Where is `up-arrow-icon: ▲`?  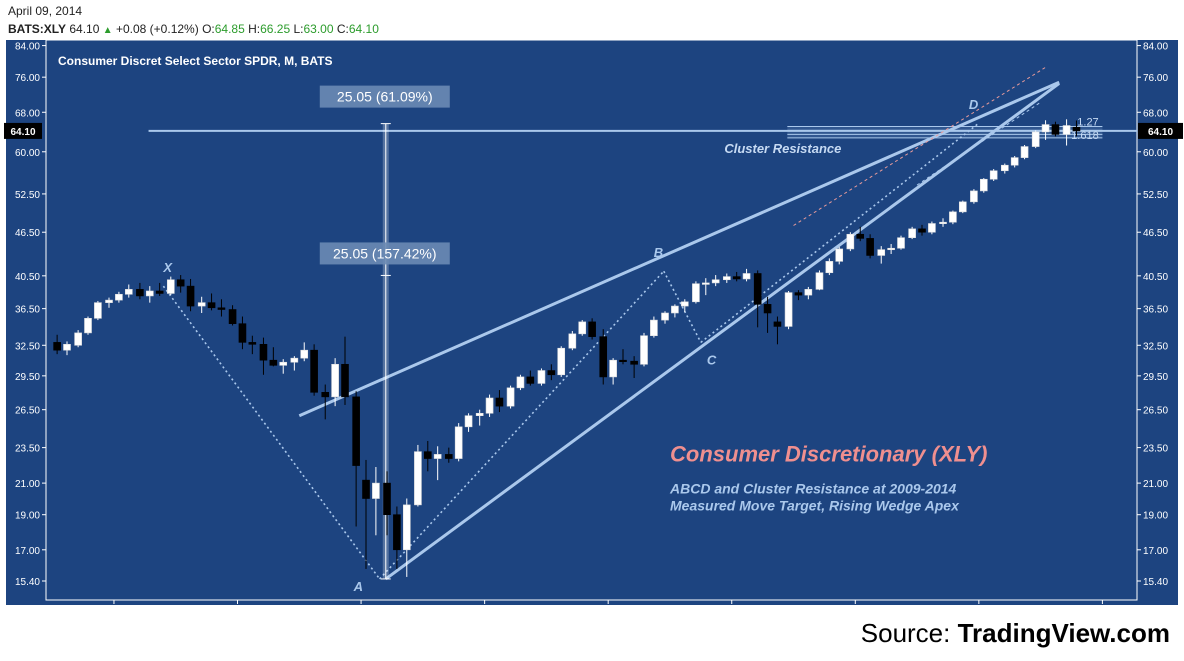
up-arrow-icon: ▲ is located at coordinates (107, 30).